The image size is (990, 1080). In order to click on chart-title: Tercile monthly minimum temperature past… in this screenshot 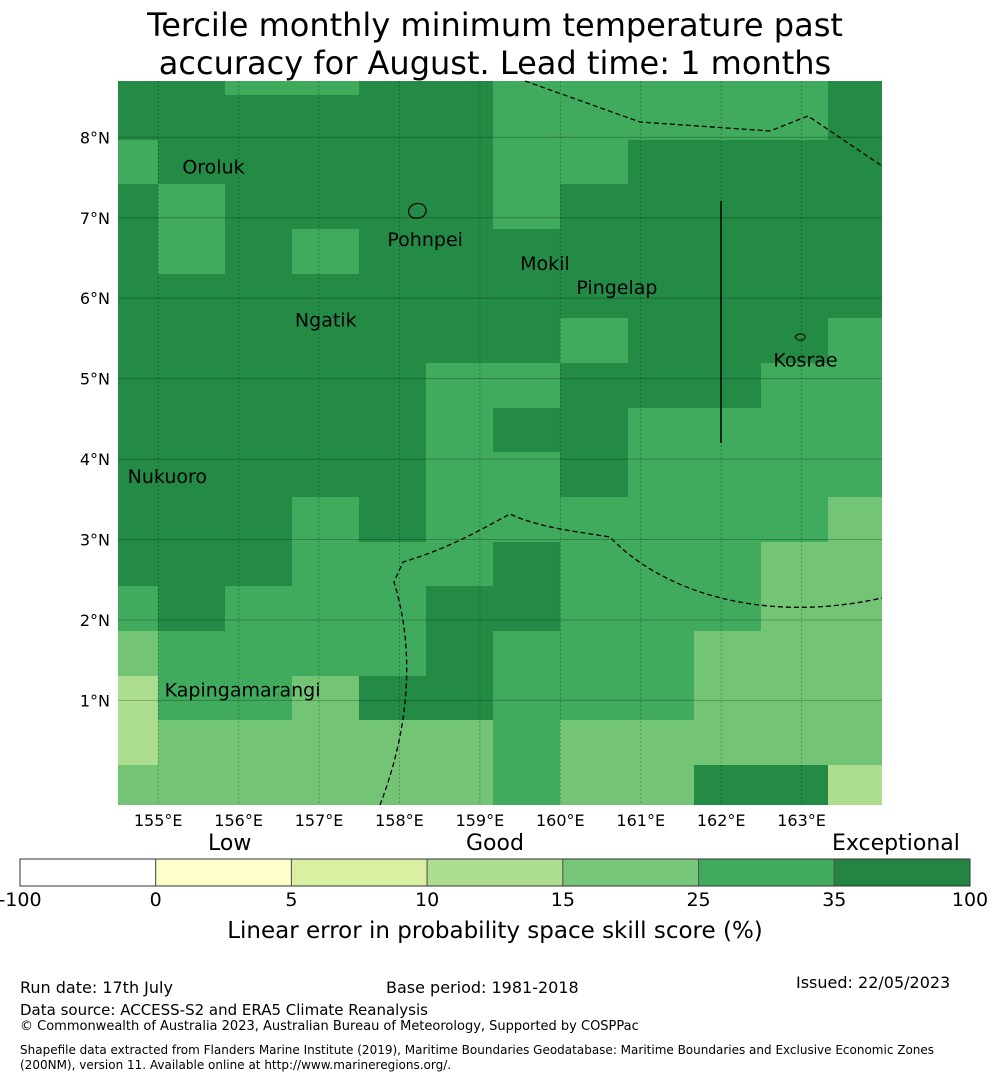, I will do `click(495, 44)`.